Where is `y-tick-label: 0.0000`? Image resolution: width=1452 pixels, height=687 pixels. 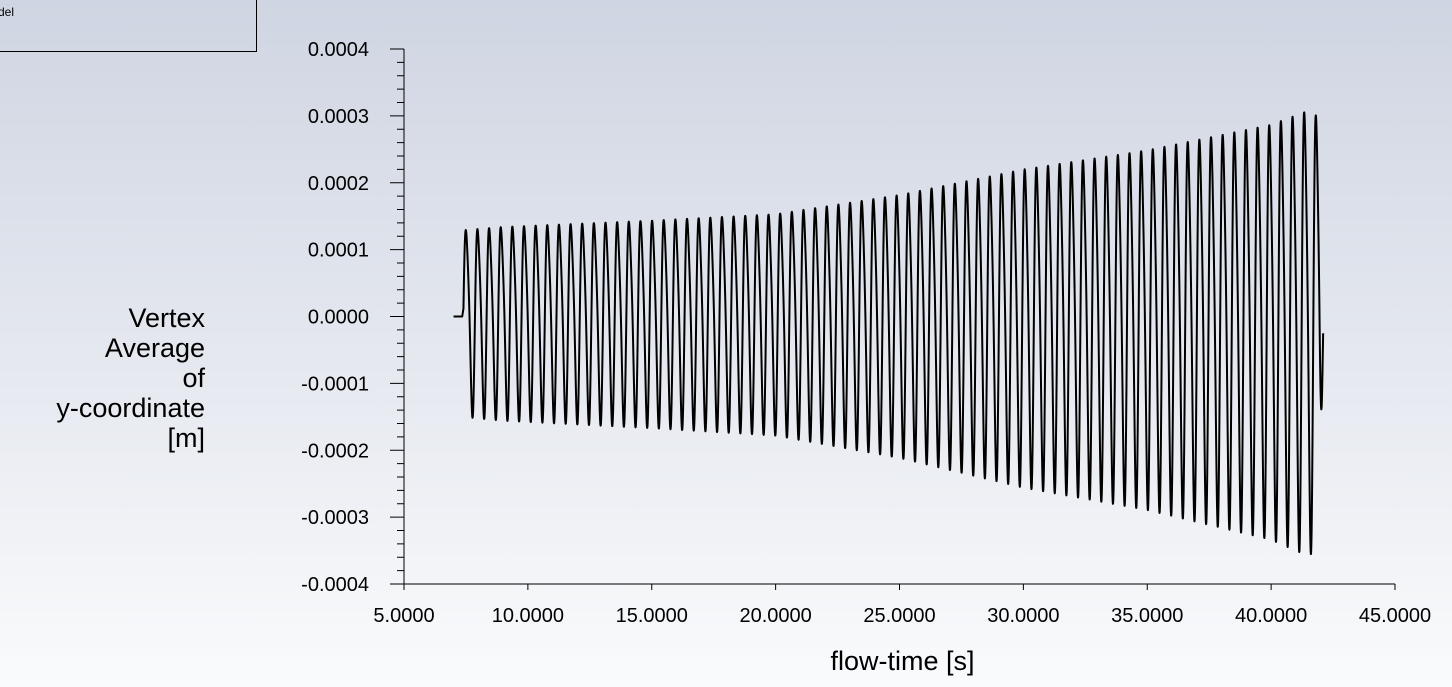
y-tick-label: 0.0000 is located at coordinates (338, 318).